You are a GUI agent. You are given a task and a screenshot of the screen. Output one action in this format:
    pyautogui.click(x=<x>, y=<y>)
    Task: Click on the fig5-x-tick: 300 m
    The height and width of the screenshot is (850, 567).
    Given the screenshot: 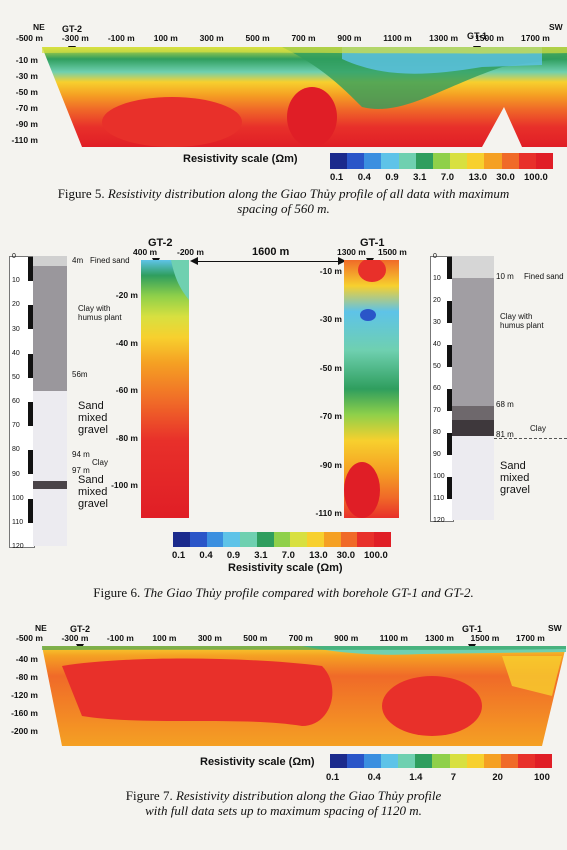 What is the action you would take?
    pyautogui.click(x=211, y=38)
    